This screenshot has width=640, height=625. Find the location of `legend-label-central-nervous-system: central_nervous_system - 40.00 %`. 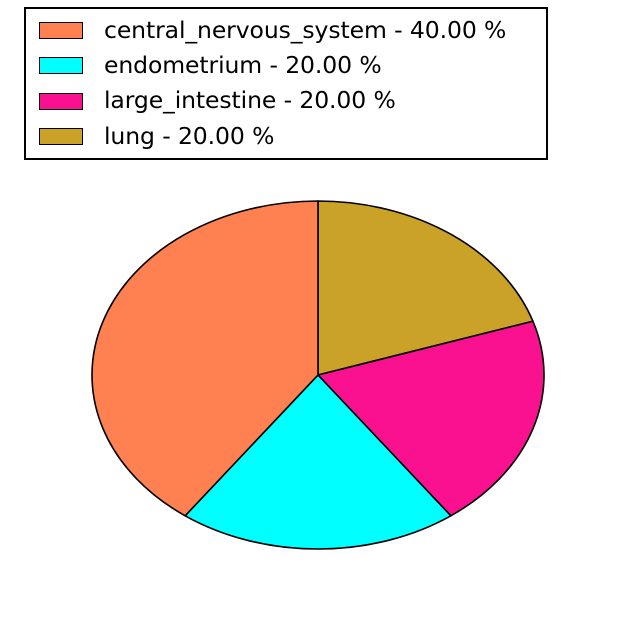

legend-label-central-nervous-system: central_nervous_system - 40.00 % is located at coordinates (305, 29).